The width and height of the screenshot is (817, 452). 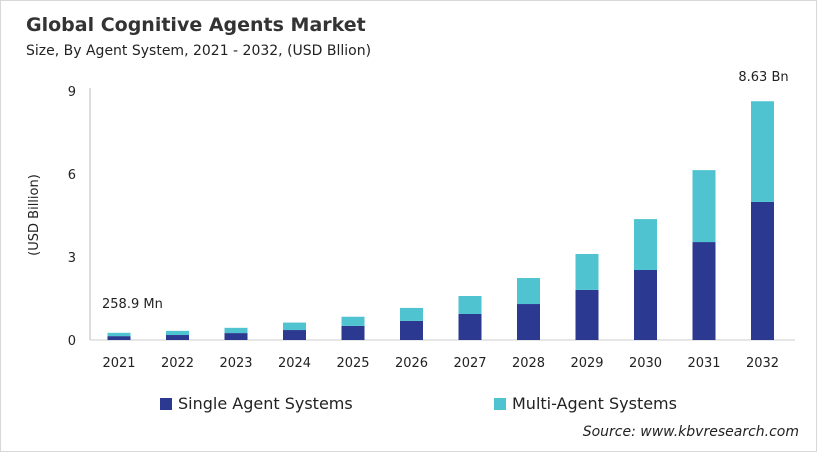 What do you see at coordinates (177, 363) in the screenshot?
I see `x-tick-label: 2022` at bounding box center [177, 363].